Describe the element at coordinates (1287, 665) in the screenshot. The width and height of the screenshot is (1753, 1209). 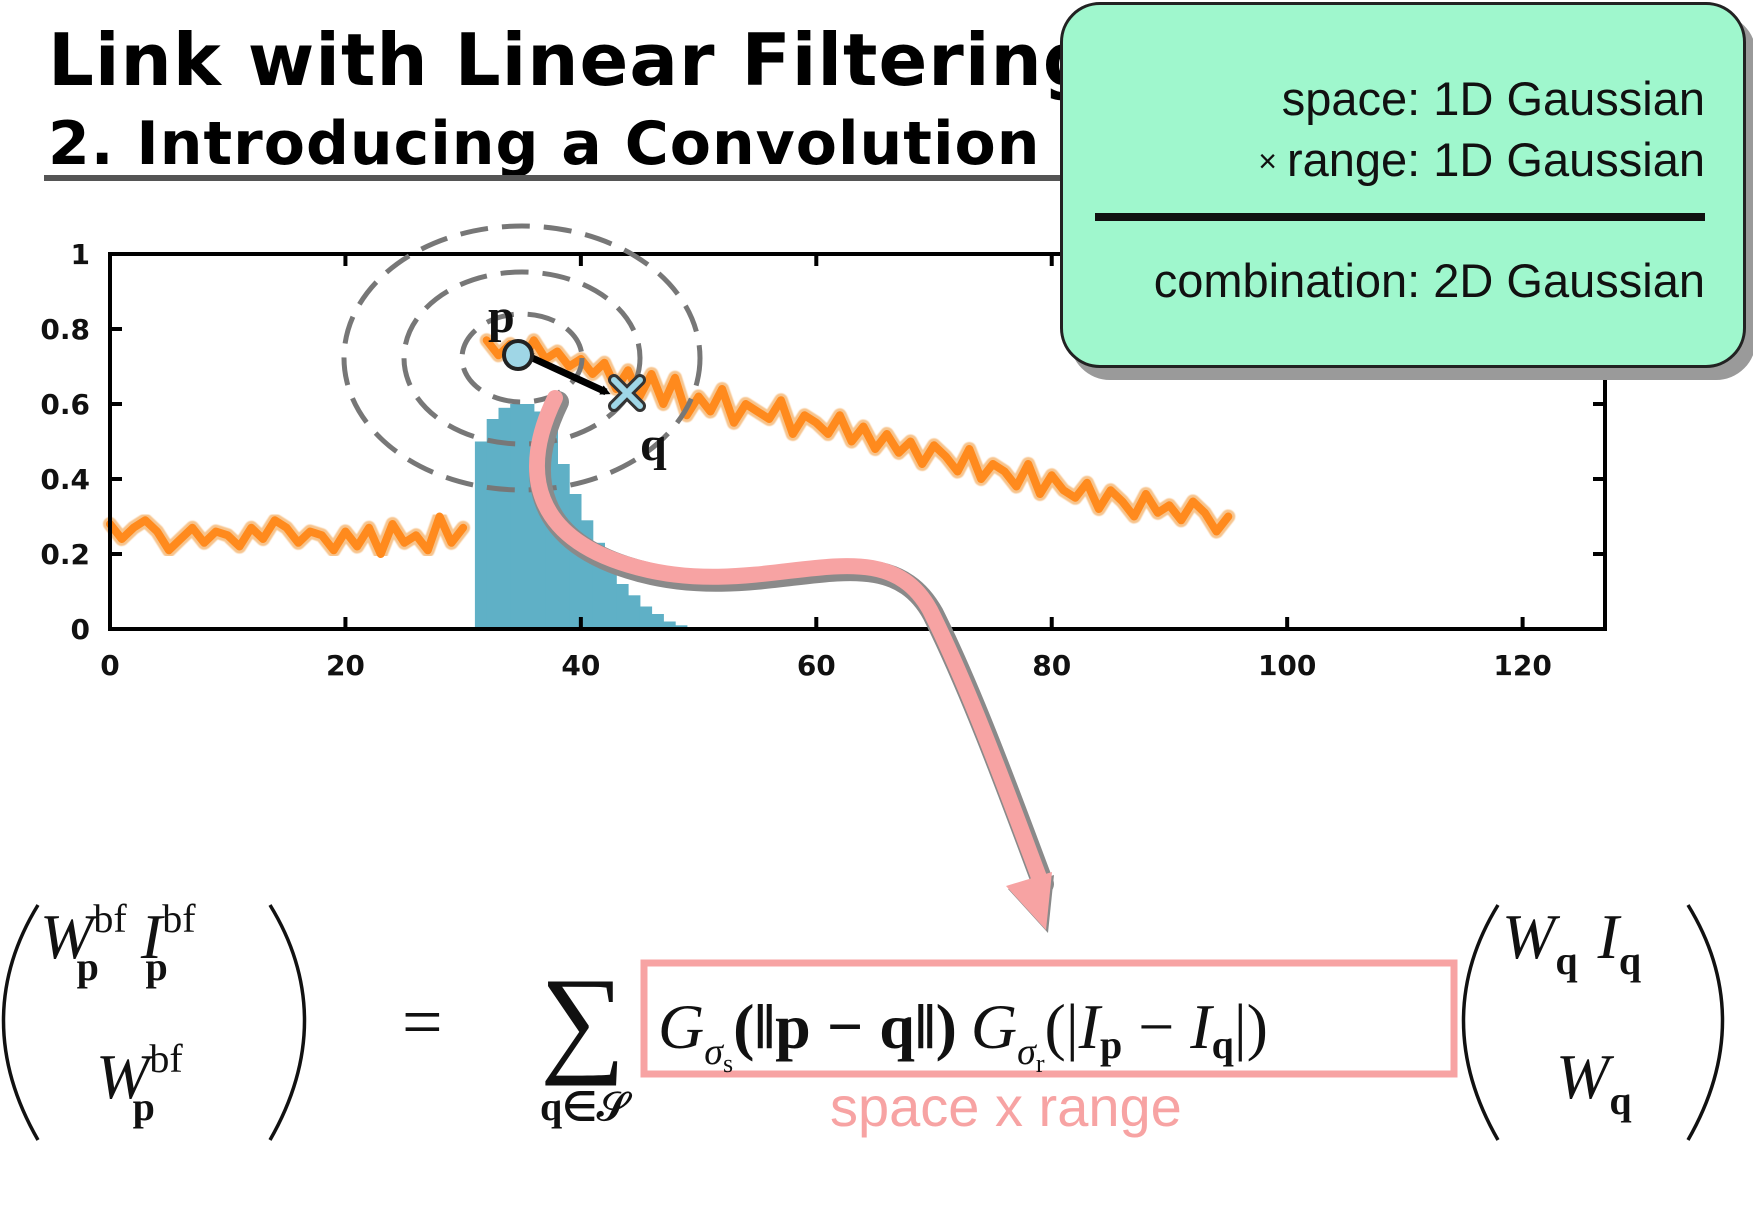
I see `x-tick-label: 100` at that location.